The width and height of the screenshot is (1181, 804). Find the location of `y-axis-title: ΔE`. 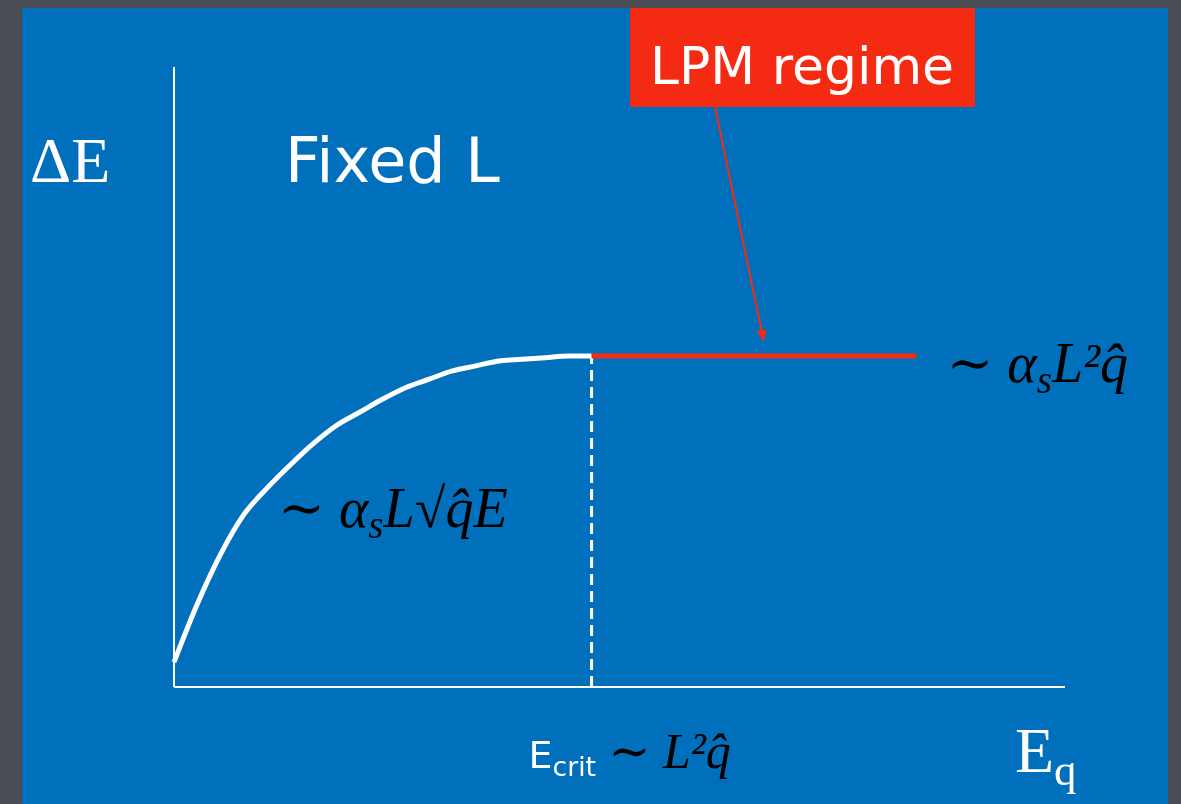

y-axis-title: ΔE is located at coordinates (70, 160).